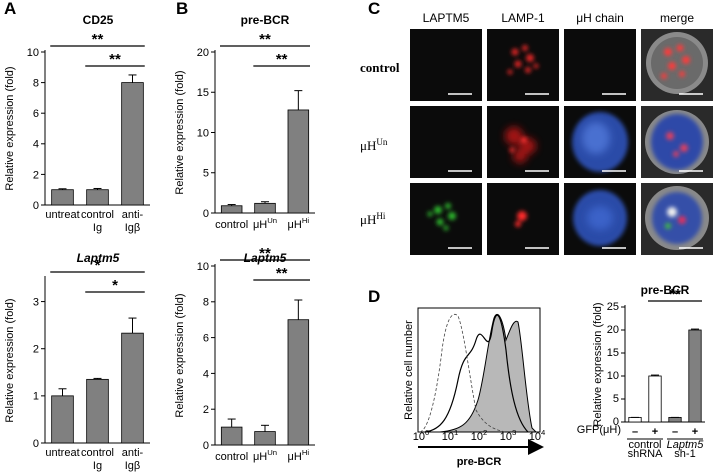 The height and width of the screenshot is (475, 720). I want to click on y-tick-label: 3, so click(36, 302).